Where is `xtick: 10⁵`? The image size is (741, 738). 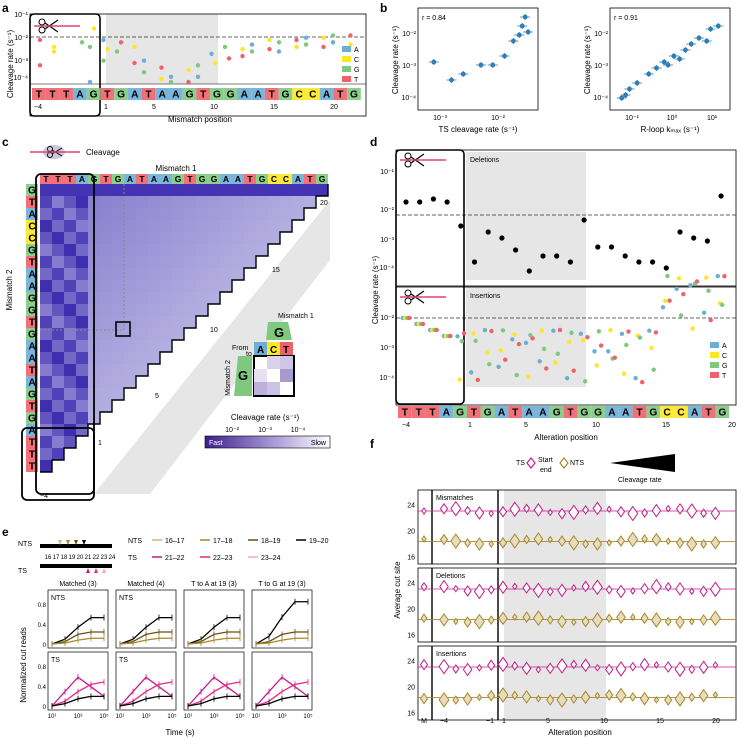 xtick: 10⁵ is located at coordinates (240, 716).